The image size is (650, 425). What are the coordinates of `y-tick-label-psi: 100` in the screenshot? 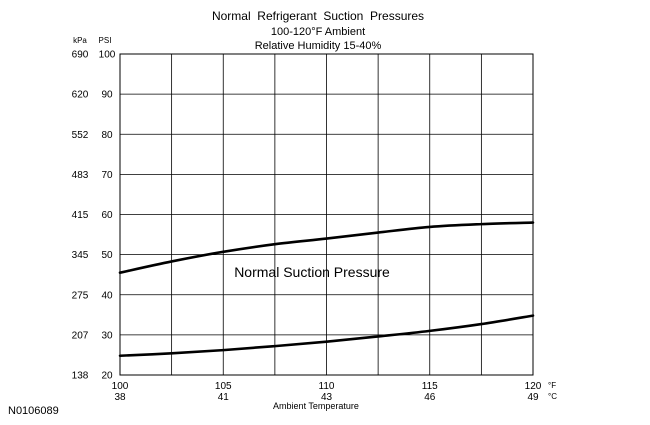 It's located at (107, 55).